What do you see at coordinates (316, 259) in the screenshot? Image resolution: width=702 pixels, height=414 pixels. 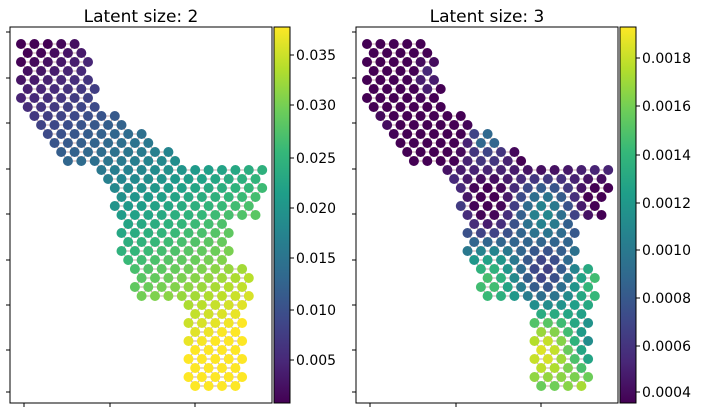 I see `colorbar-tick-label: 0.015` at bounding box center [316, 259].